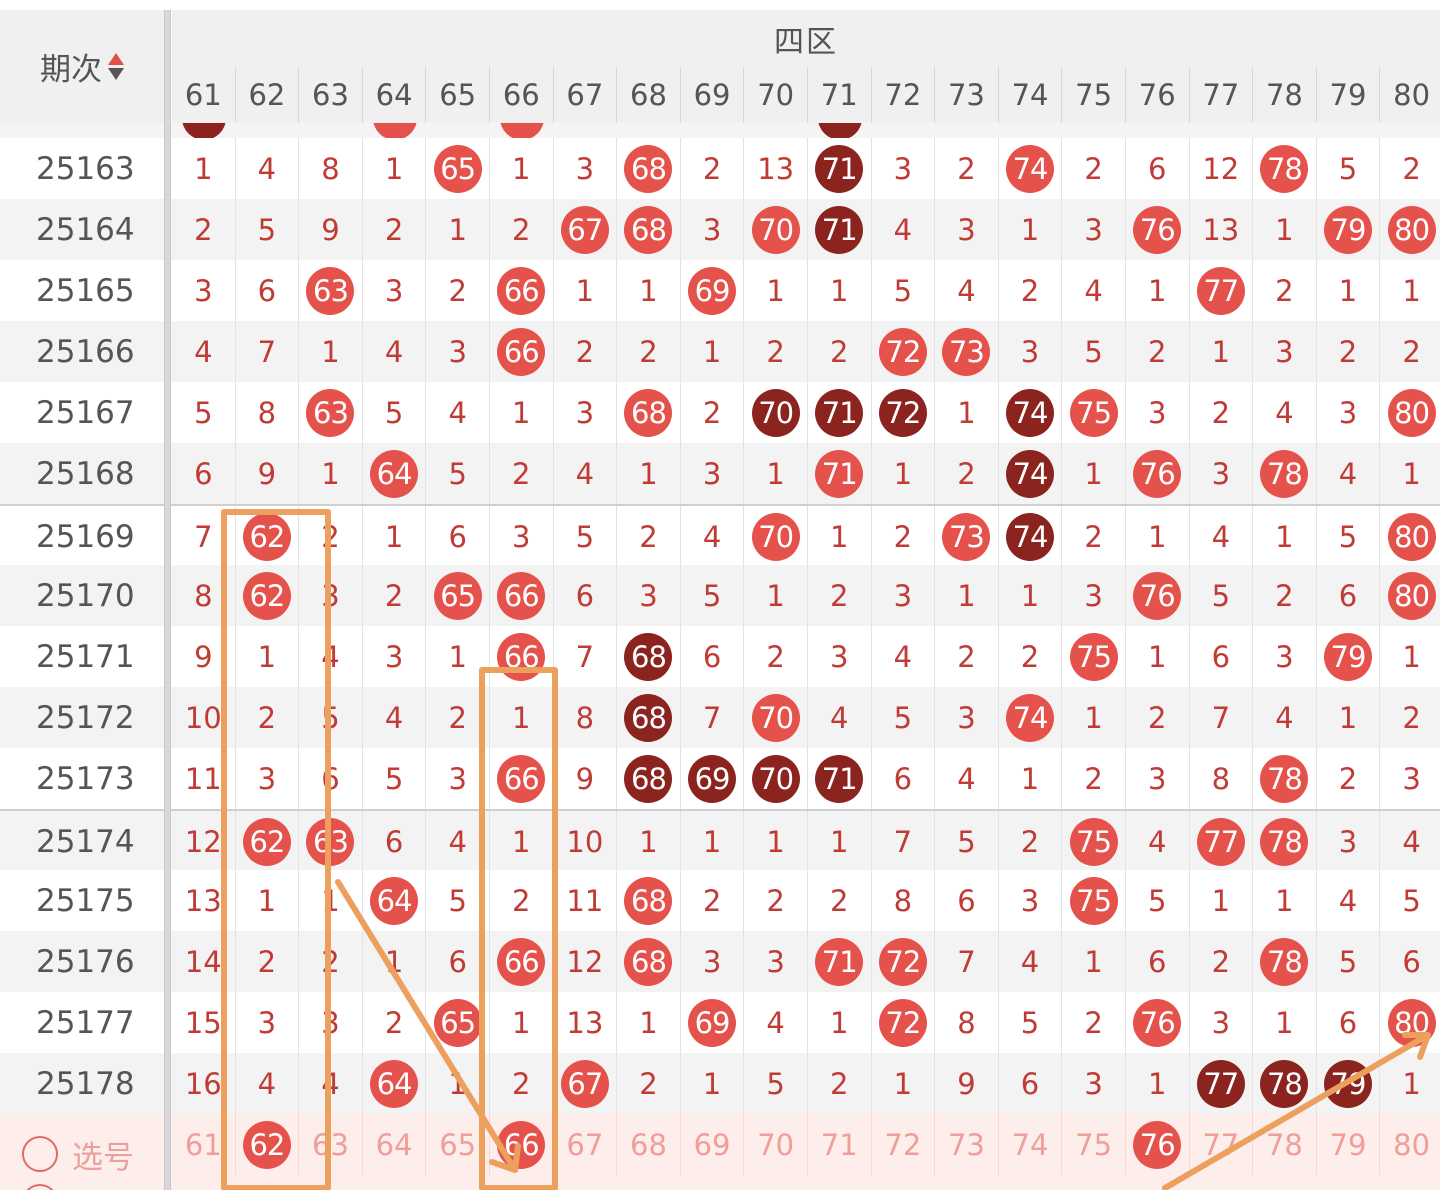 The height and width of the screenshot is (1190, 1440). Describe the element at coordinates (1285, 473) in the screenshot. I see `hit-cell-78: 78` at that location.